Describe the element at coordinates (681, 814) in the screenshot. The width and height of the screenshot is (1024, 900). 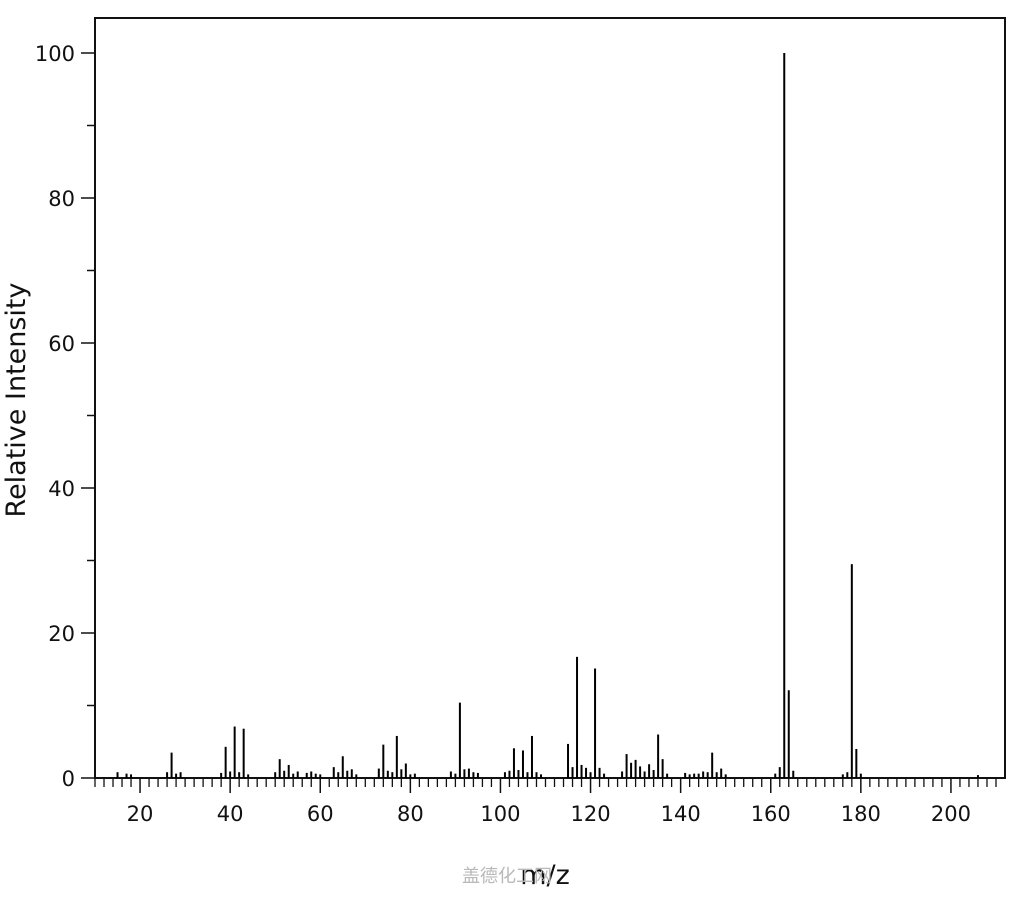
I see `x-tick-label: 140` at that location.